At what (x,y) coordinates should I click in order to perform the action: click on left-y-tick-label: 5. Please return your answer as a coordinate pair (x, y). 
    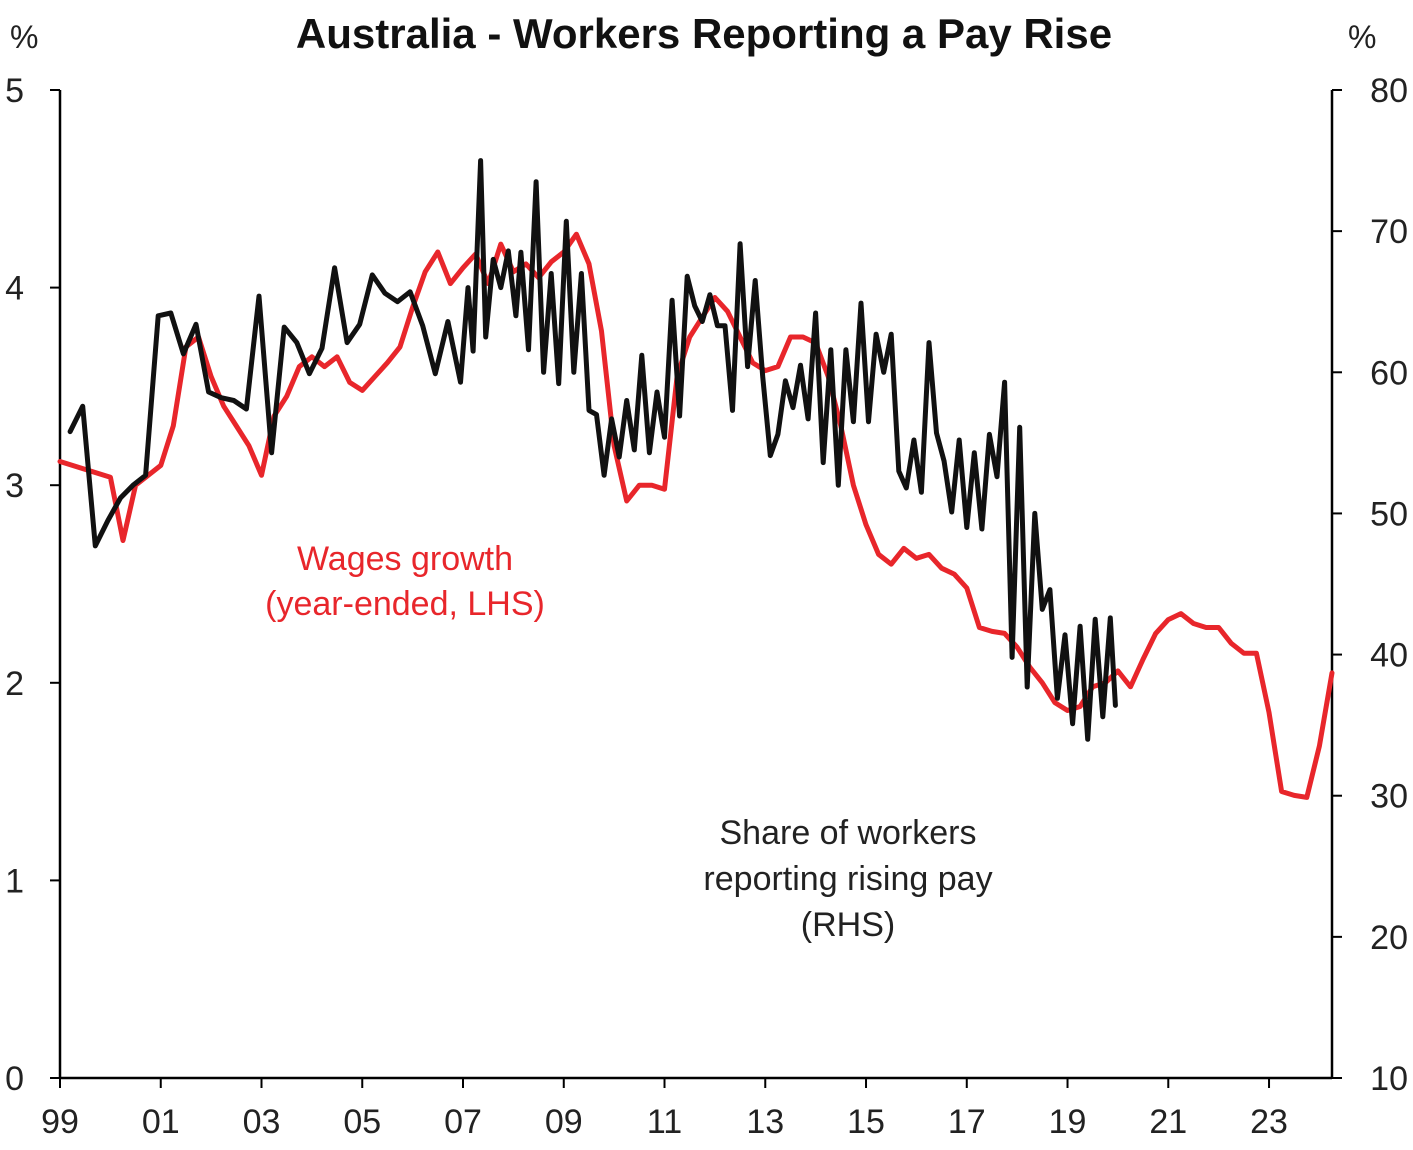
    Looking at the image, I should click on (14, 91).